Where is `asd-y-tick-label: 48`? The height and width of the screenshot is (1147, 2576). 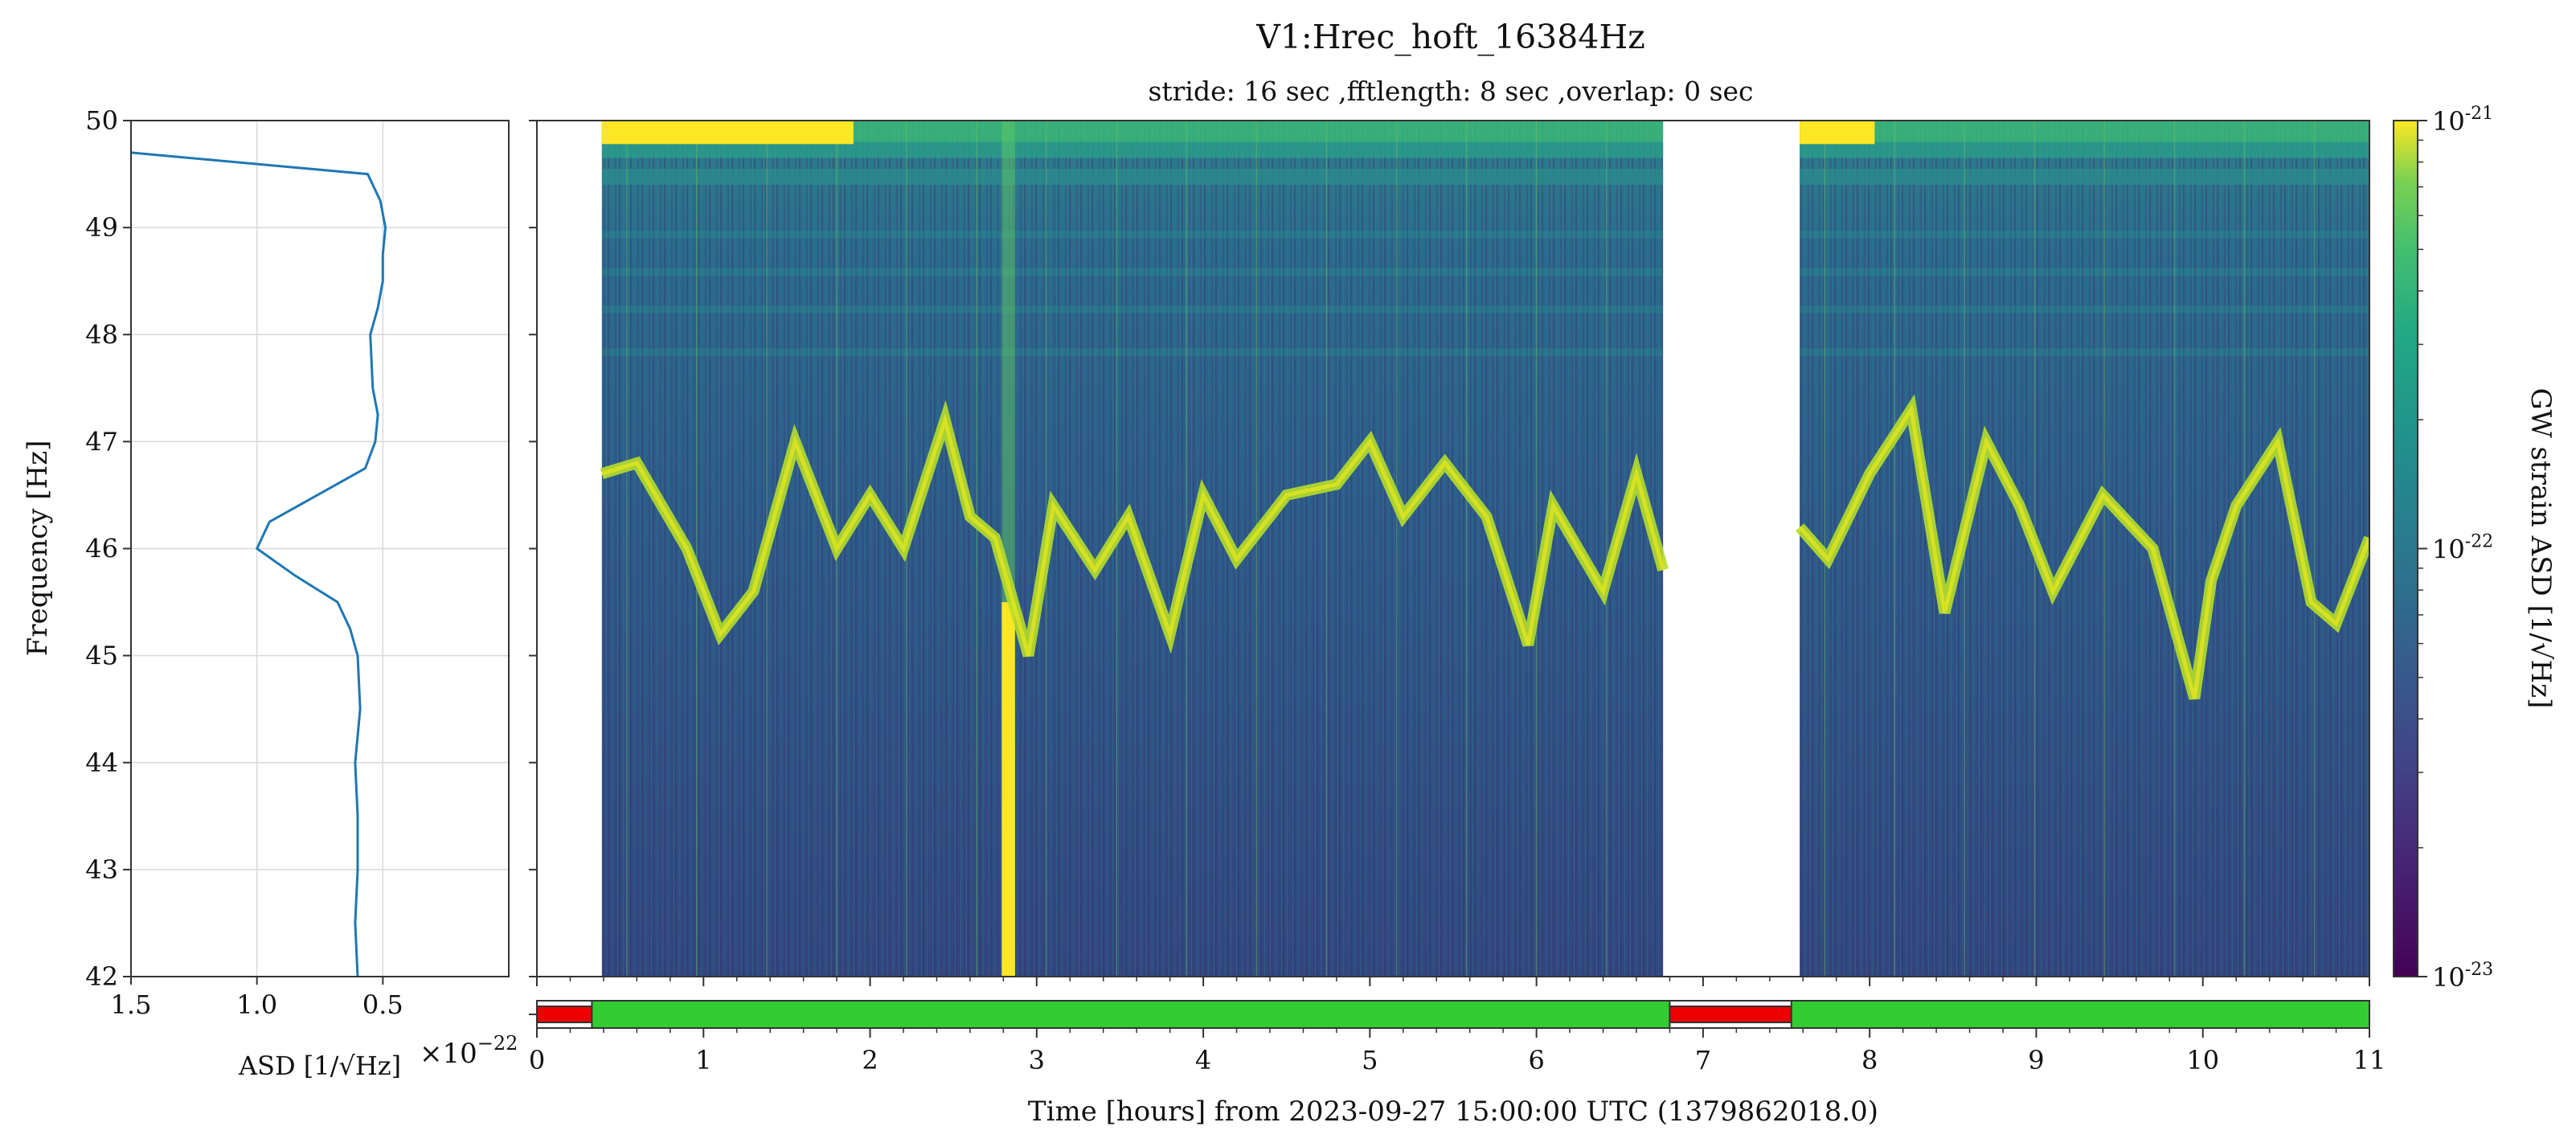 asd-y-tick-label: 48 is located at coordinates (101, 334).